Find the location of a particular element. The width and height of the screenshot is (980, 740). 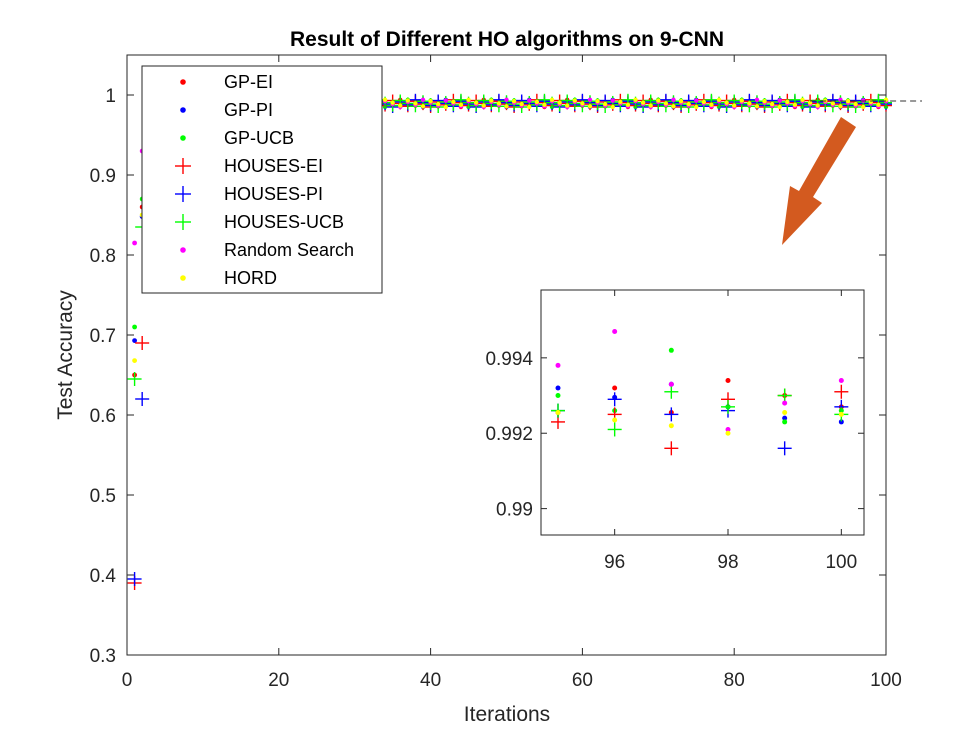

inset-plot-frame is located at coordinates (702, 412).